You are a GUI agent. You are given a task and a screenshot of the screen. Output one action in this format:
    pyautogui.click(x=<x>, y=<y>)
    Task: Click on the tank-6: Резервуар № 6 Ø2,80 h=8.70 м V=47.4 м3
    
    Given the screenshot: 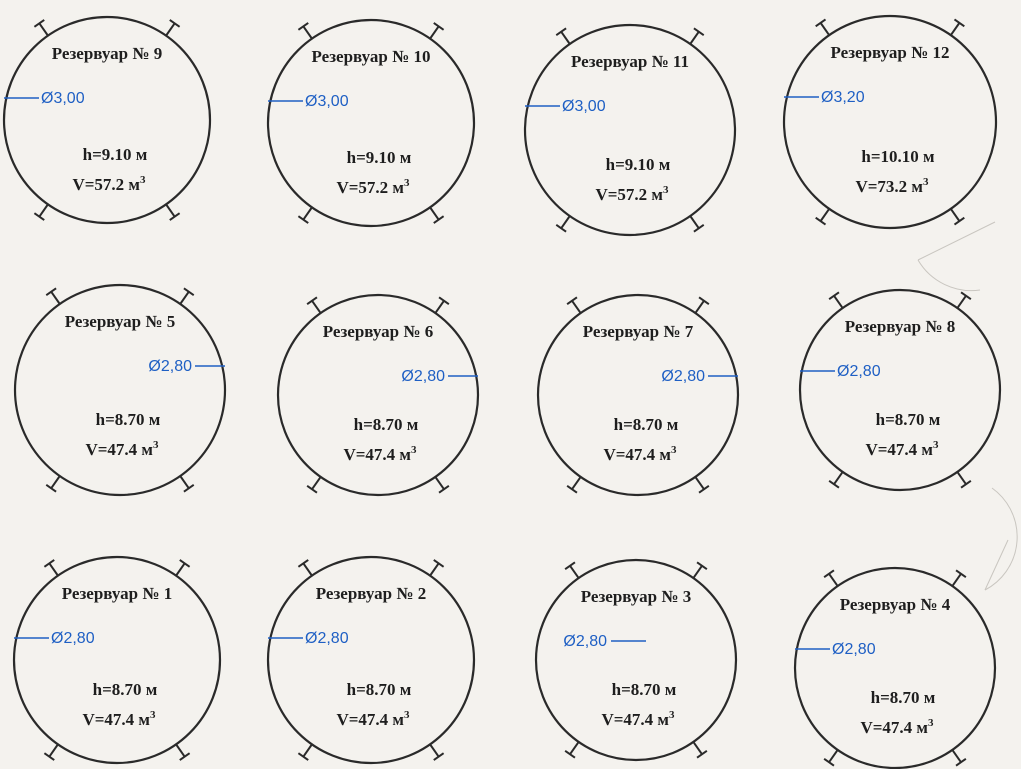 What is the action you would take?
    pyautogui.click(x=378, y=395)
    